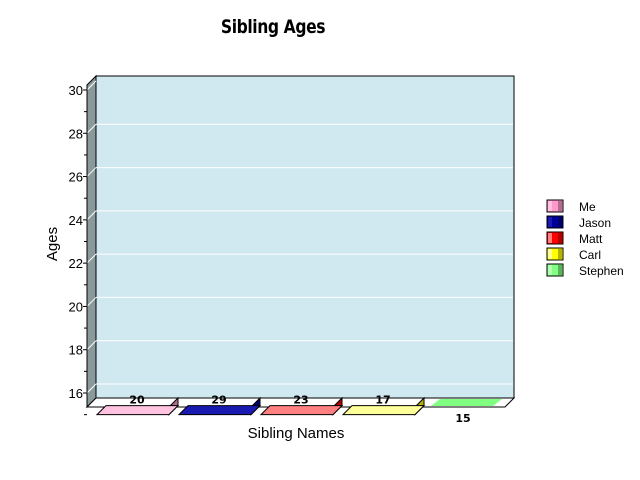 This screenshot has width=640, height=480. What do you see at coordinates (76, 306) in the screenshot?
I see `y-tick-label: 20` at bounding box center [76, 306].